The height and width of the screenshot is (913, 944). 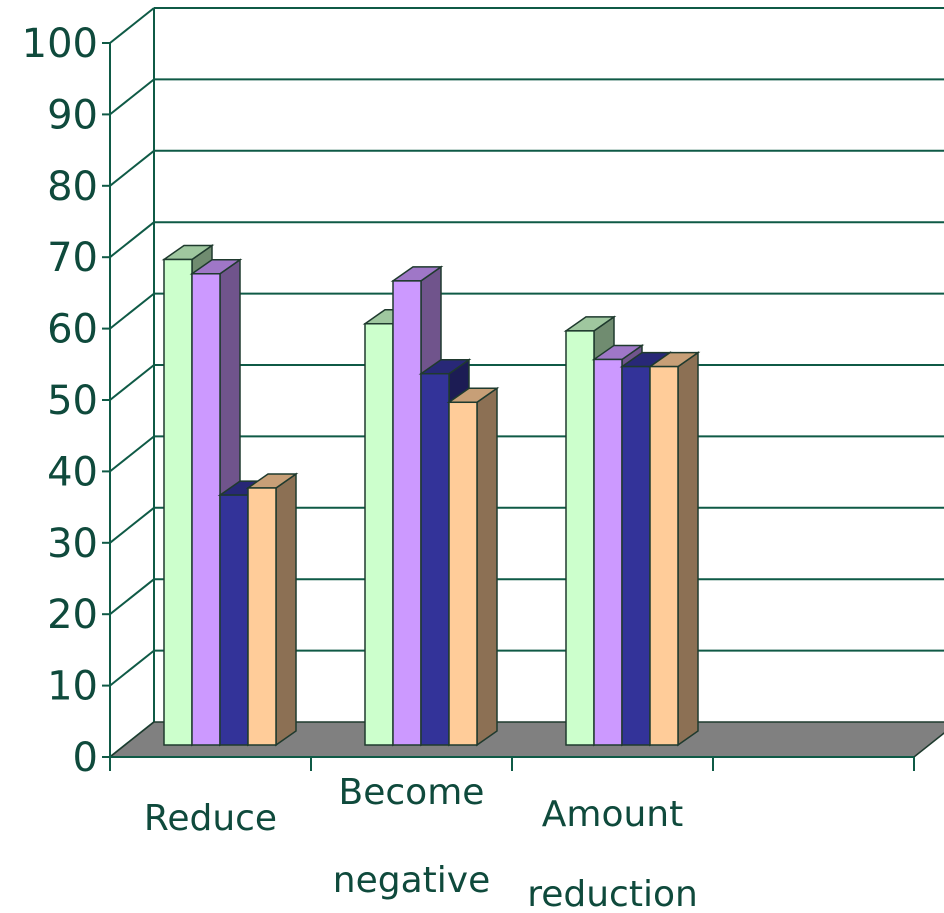 I want to click on y-tick-label: 30, so click(x=72, y=544).